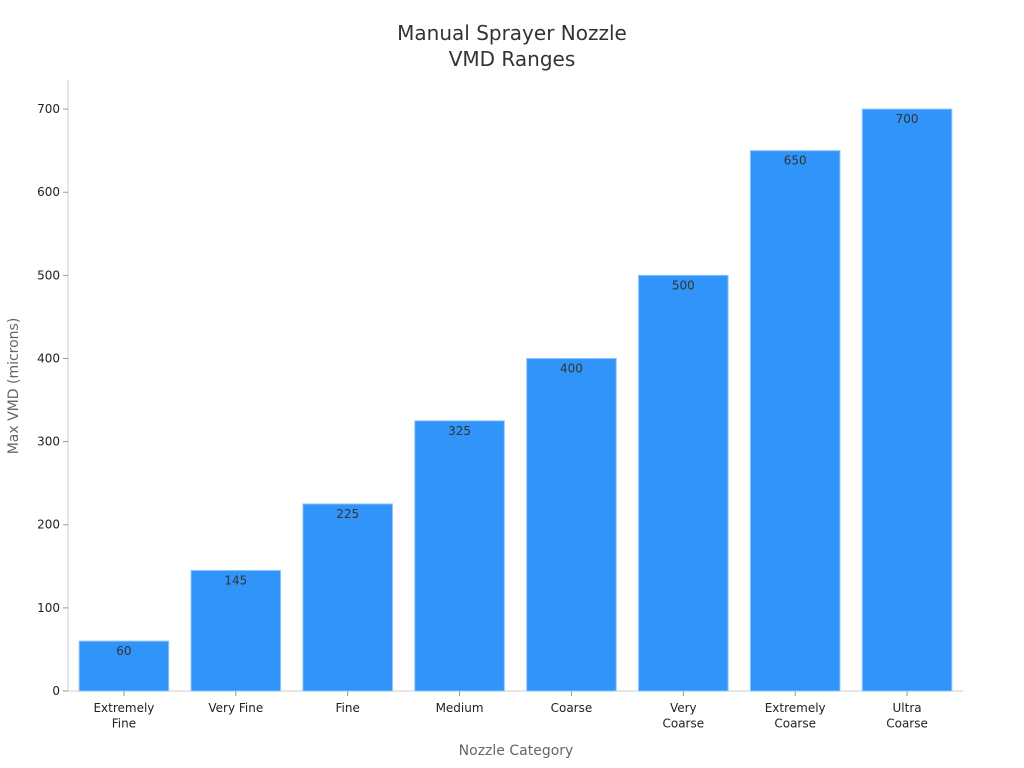  I want to click on x-axis-label: Nozzle Category, so click(516, 751).